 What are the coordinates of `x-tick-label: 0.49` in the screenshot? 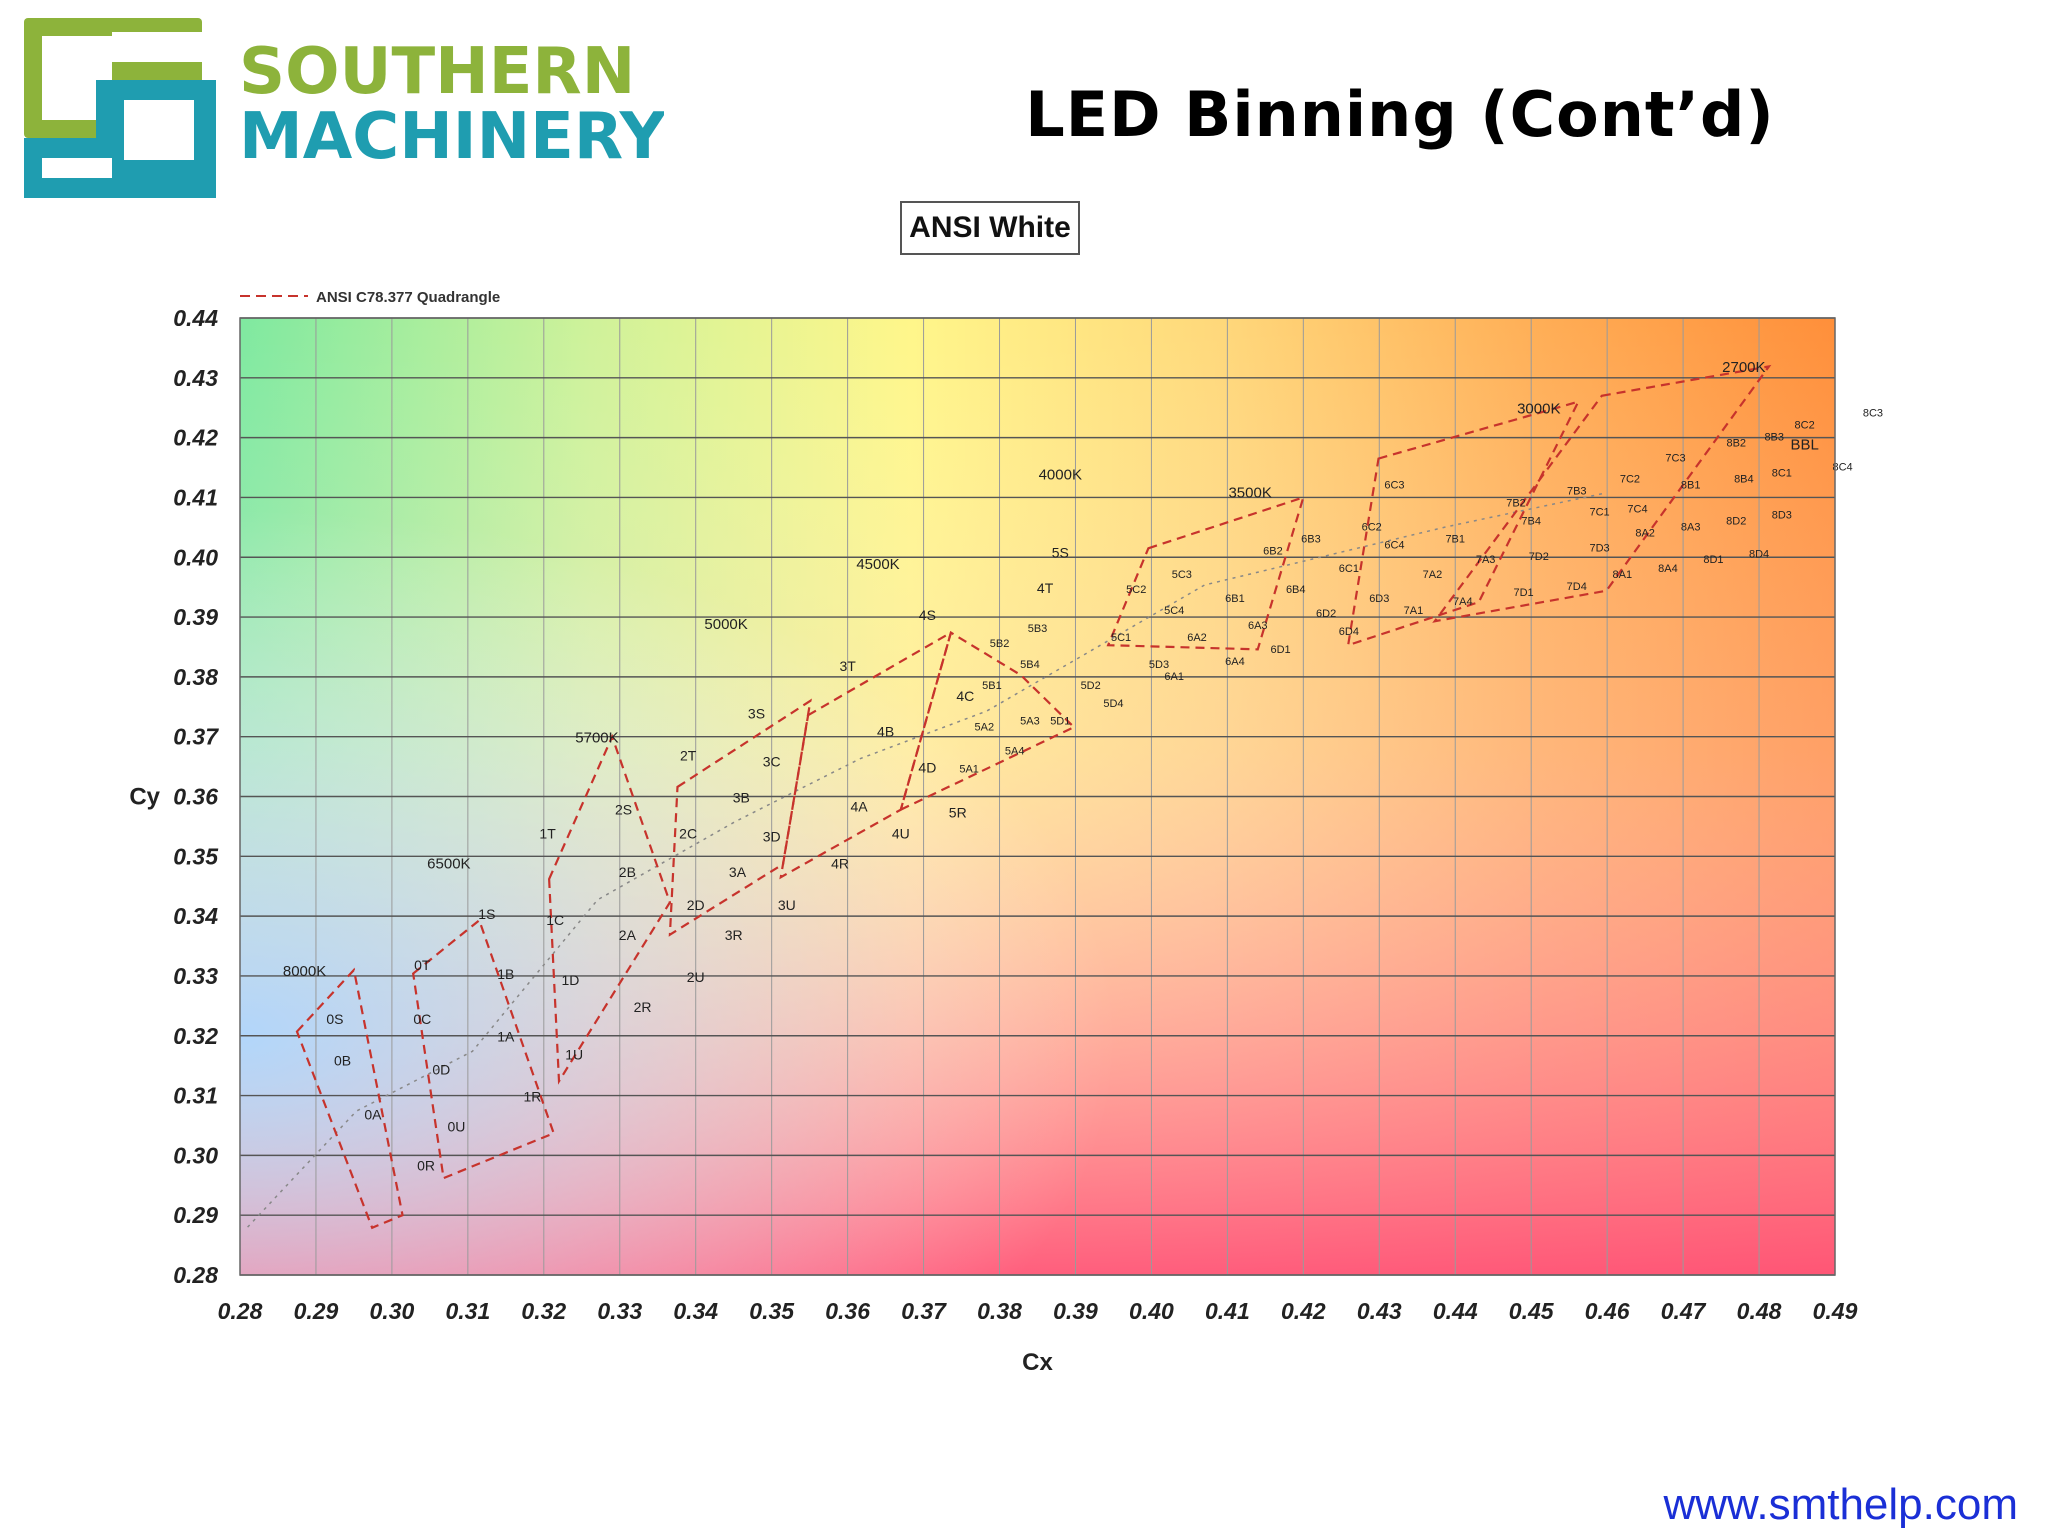 It's located at (1835, 1311).